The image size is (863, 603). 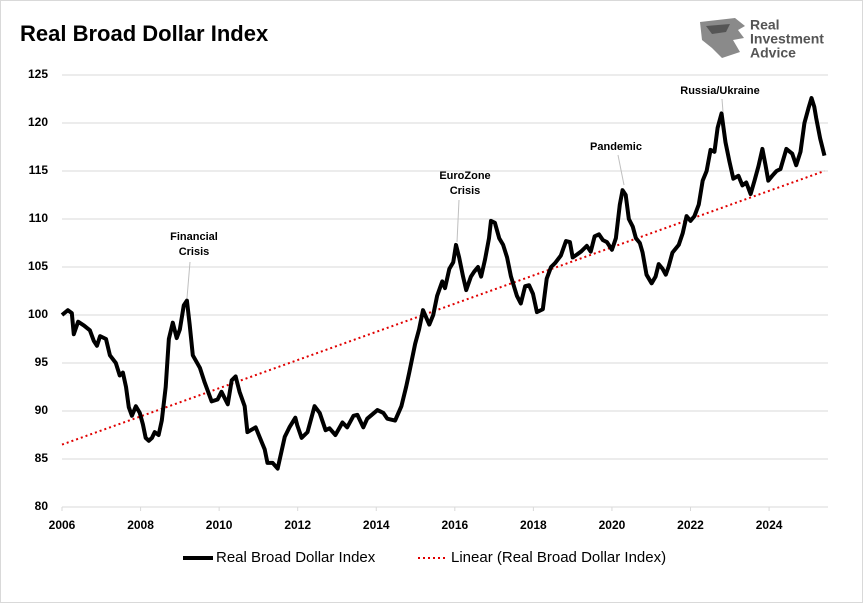 What do you see at coordinates (62, 525) in the screenshot?
I see `x-tick-label: 2006` at bounding box center [62, 525].